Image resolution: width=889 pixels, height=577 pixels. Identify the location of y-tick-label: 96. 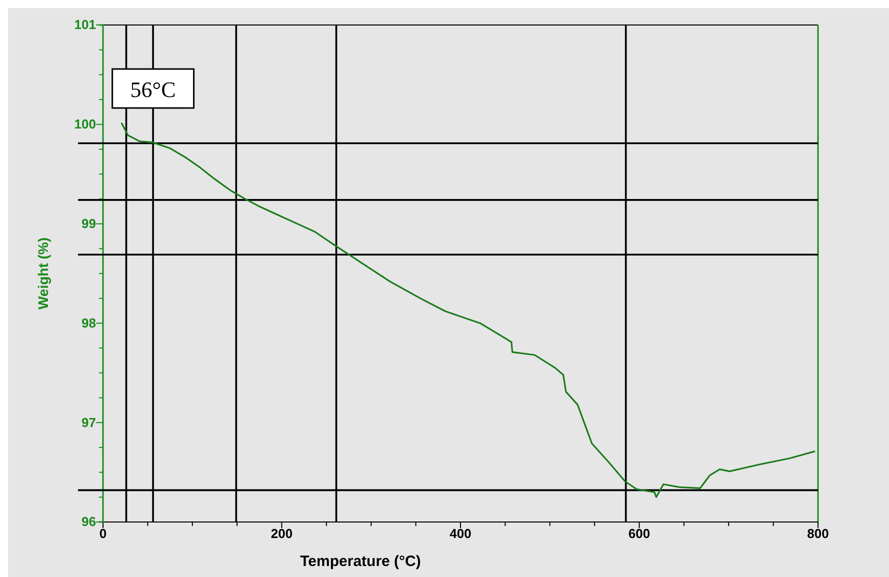
(89, 522).